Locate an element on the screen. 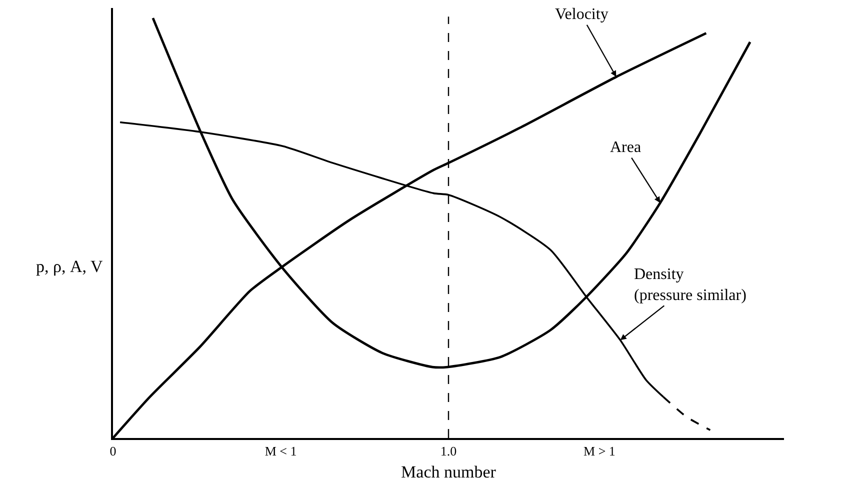  annotation: Area is located at coordinates (626, 147).